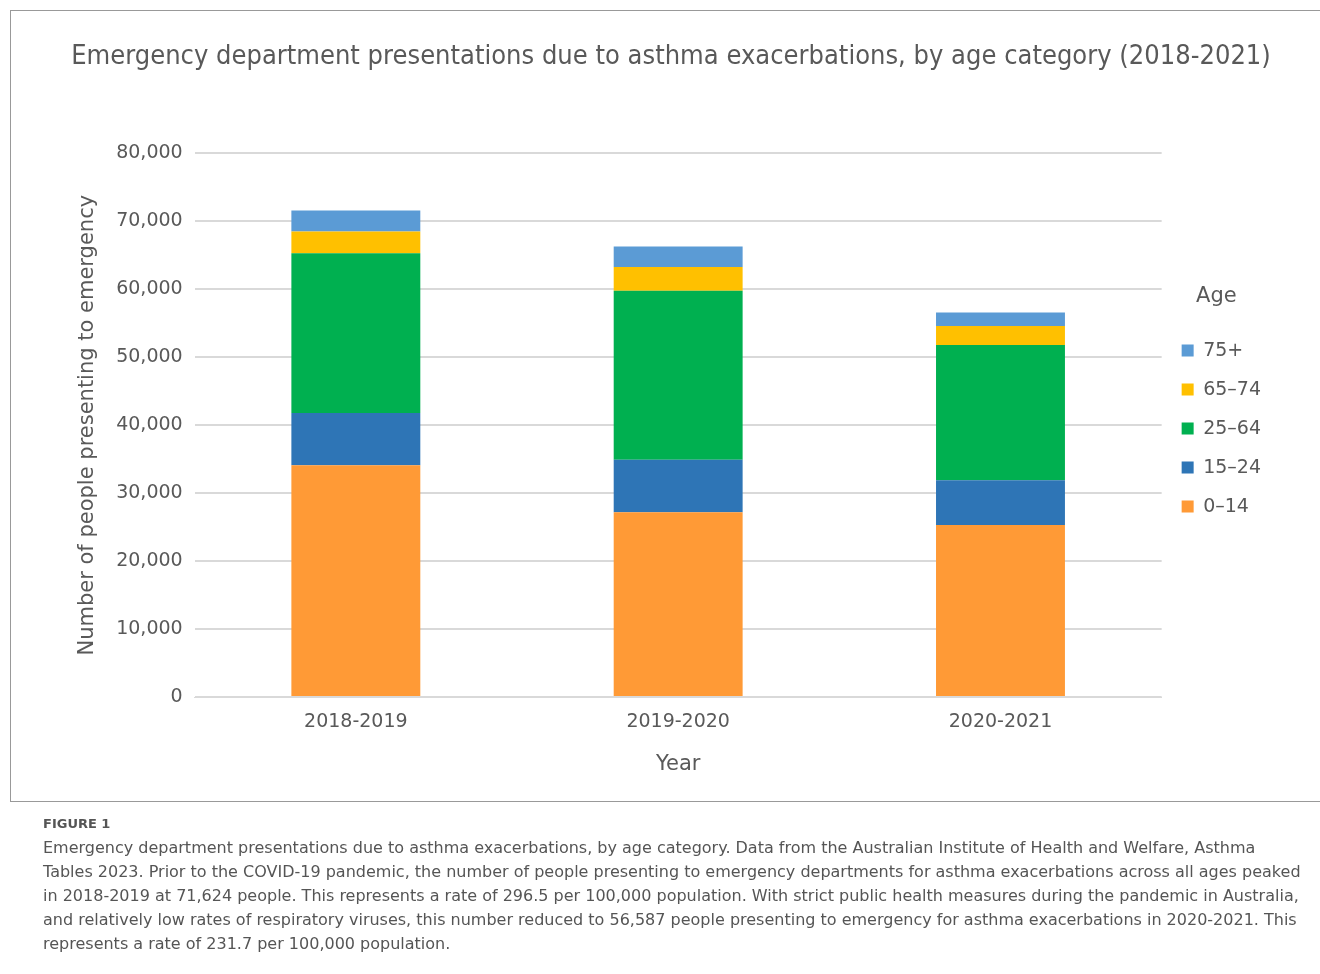 This screenshot has height=974, width=1320. Describe the element at coordinates (149, 626) in the screenshot. I see `y-tick-label: 10,000` at that location.